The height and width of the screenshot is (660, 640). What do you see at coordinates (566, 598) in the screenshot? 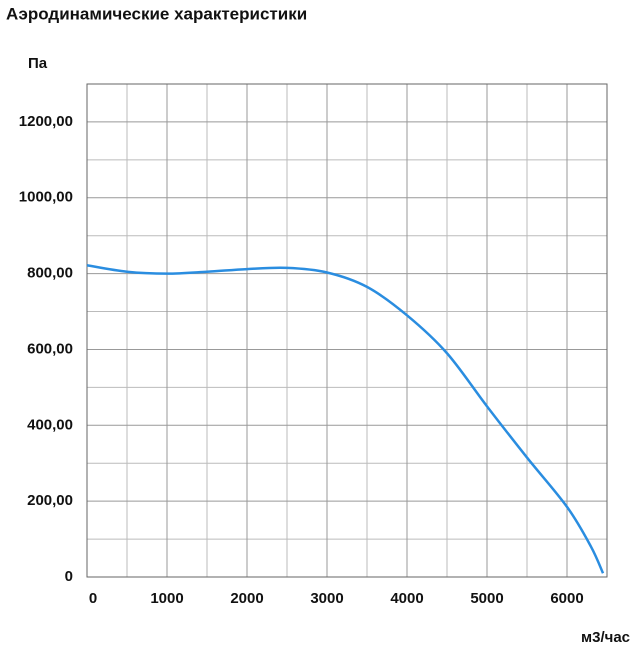
I see `x-tick-label: 6000` at bounding box center [566, 598].